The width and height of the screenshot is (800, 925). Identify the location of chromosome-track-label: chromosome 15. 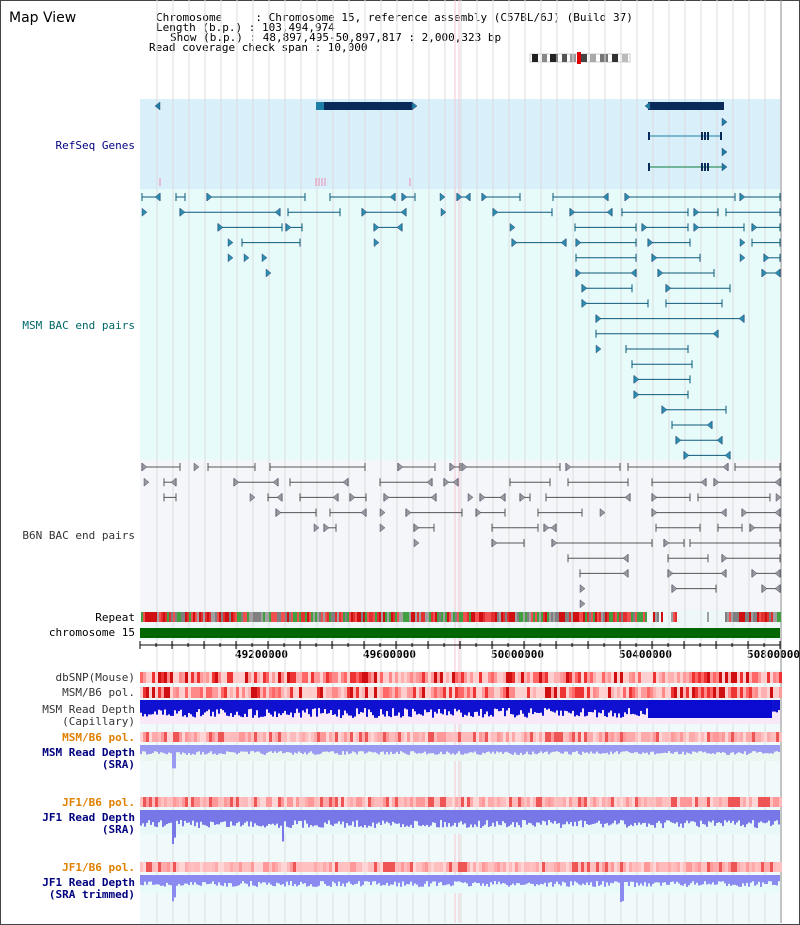
(91, 632).